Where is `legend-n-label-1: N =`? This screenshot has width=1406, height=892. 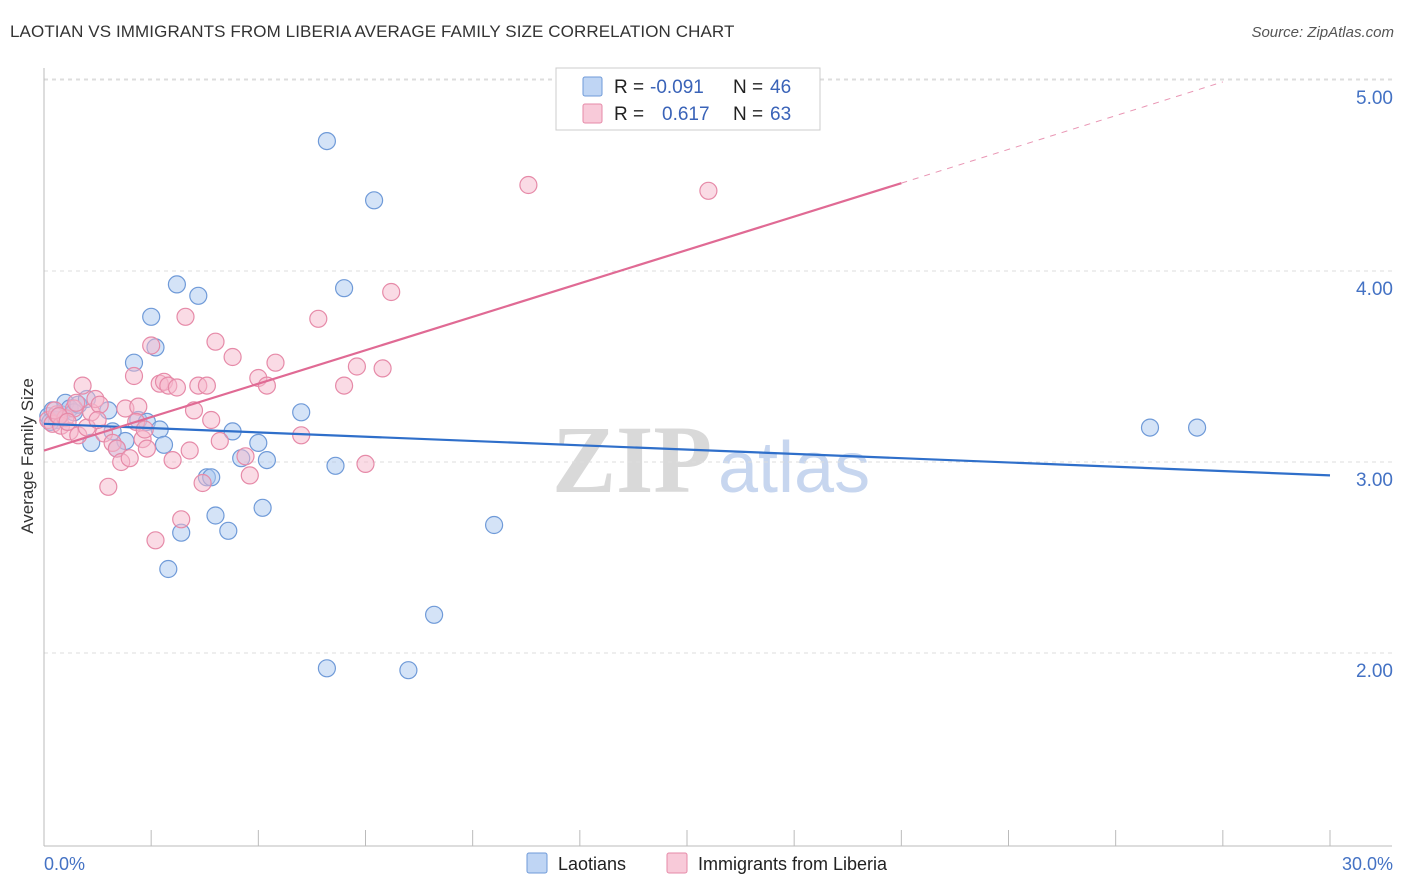 legend-n-label-1: N = is located at coordinates (748, 87).